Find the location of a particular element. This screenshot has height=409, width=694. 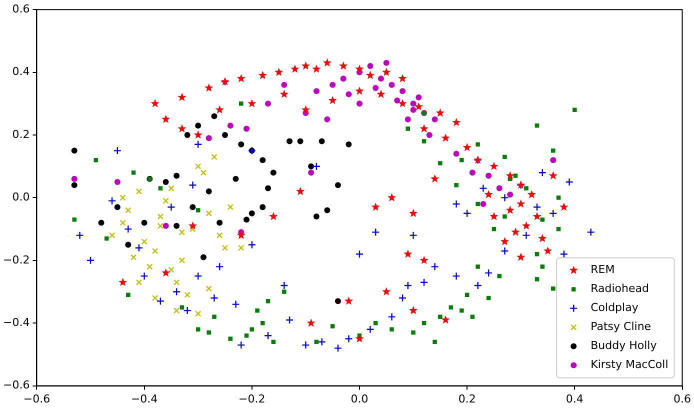

x-tick-label: 0.2 is located at coordinates (467, 399).